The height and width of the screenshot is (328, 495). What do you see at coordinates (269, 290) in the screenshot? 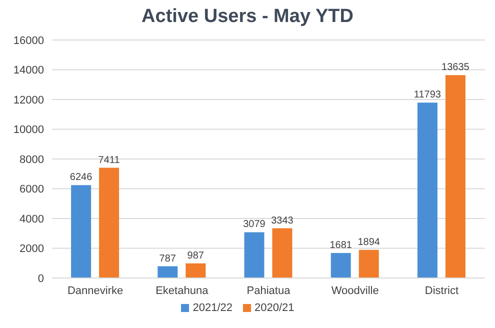
I see `x-tick-label: Pahiatua` at bounding box center [269, 290].